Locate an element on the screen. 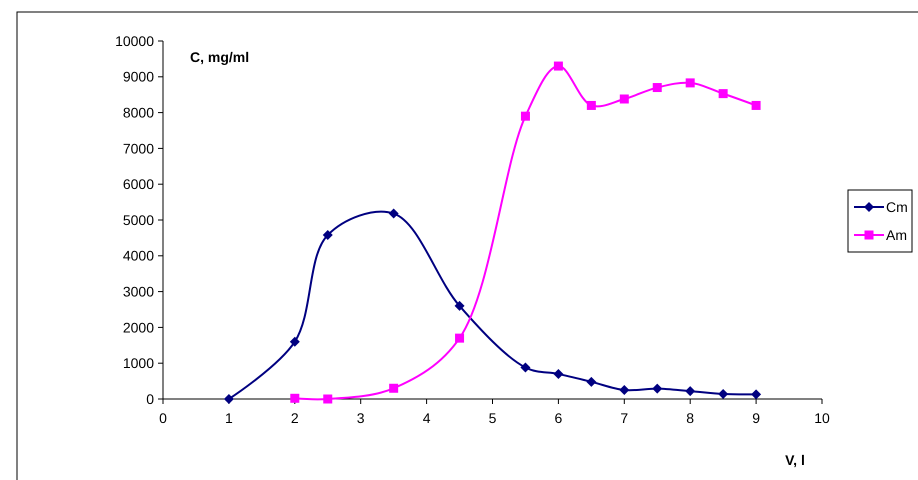 The image size is (918, 480). x-tick-label: 3 is located at coordinates (360, 418).